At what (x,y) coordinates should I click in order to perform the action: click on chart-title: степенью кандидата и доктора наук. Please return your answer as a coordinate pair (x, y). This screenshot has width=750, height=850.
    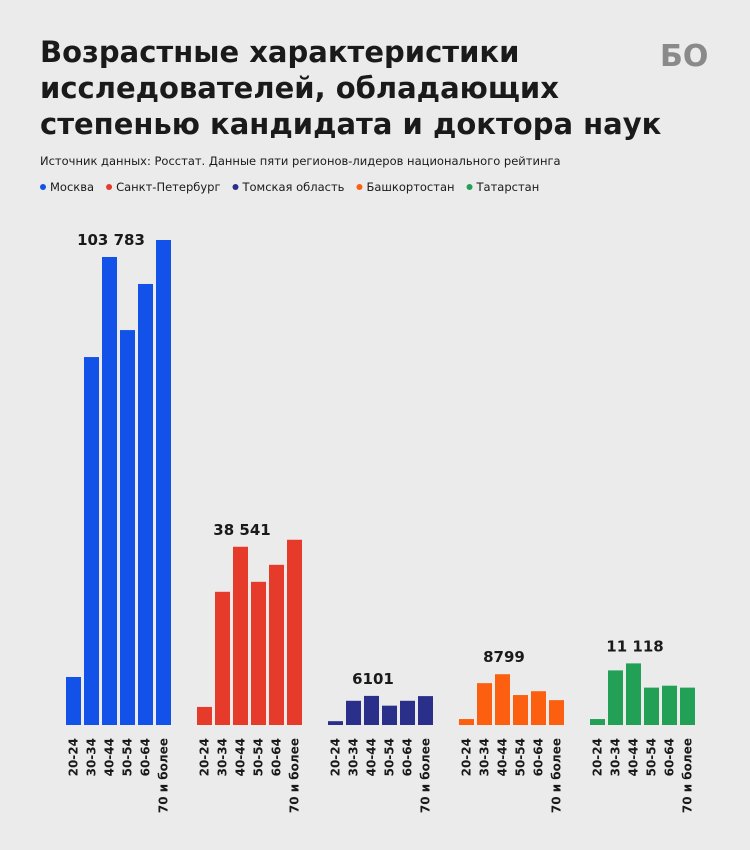
    Looking at the image, I should click on (351, 124).